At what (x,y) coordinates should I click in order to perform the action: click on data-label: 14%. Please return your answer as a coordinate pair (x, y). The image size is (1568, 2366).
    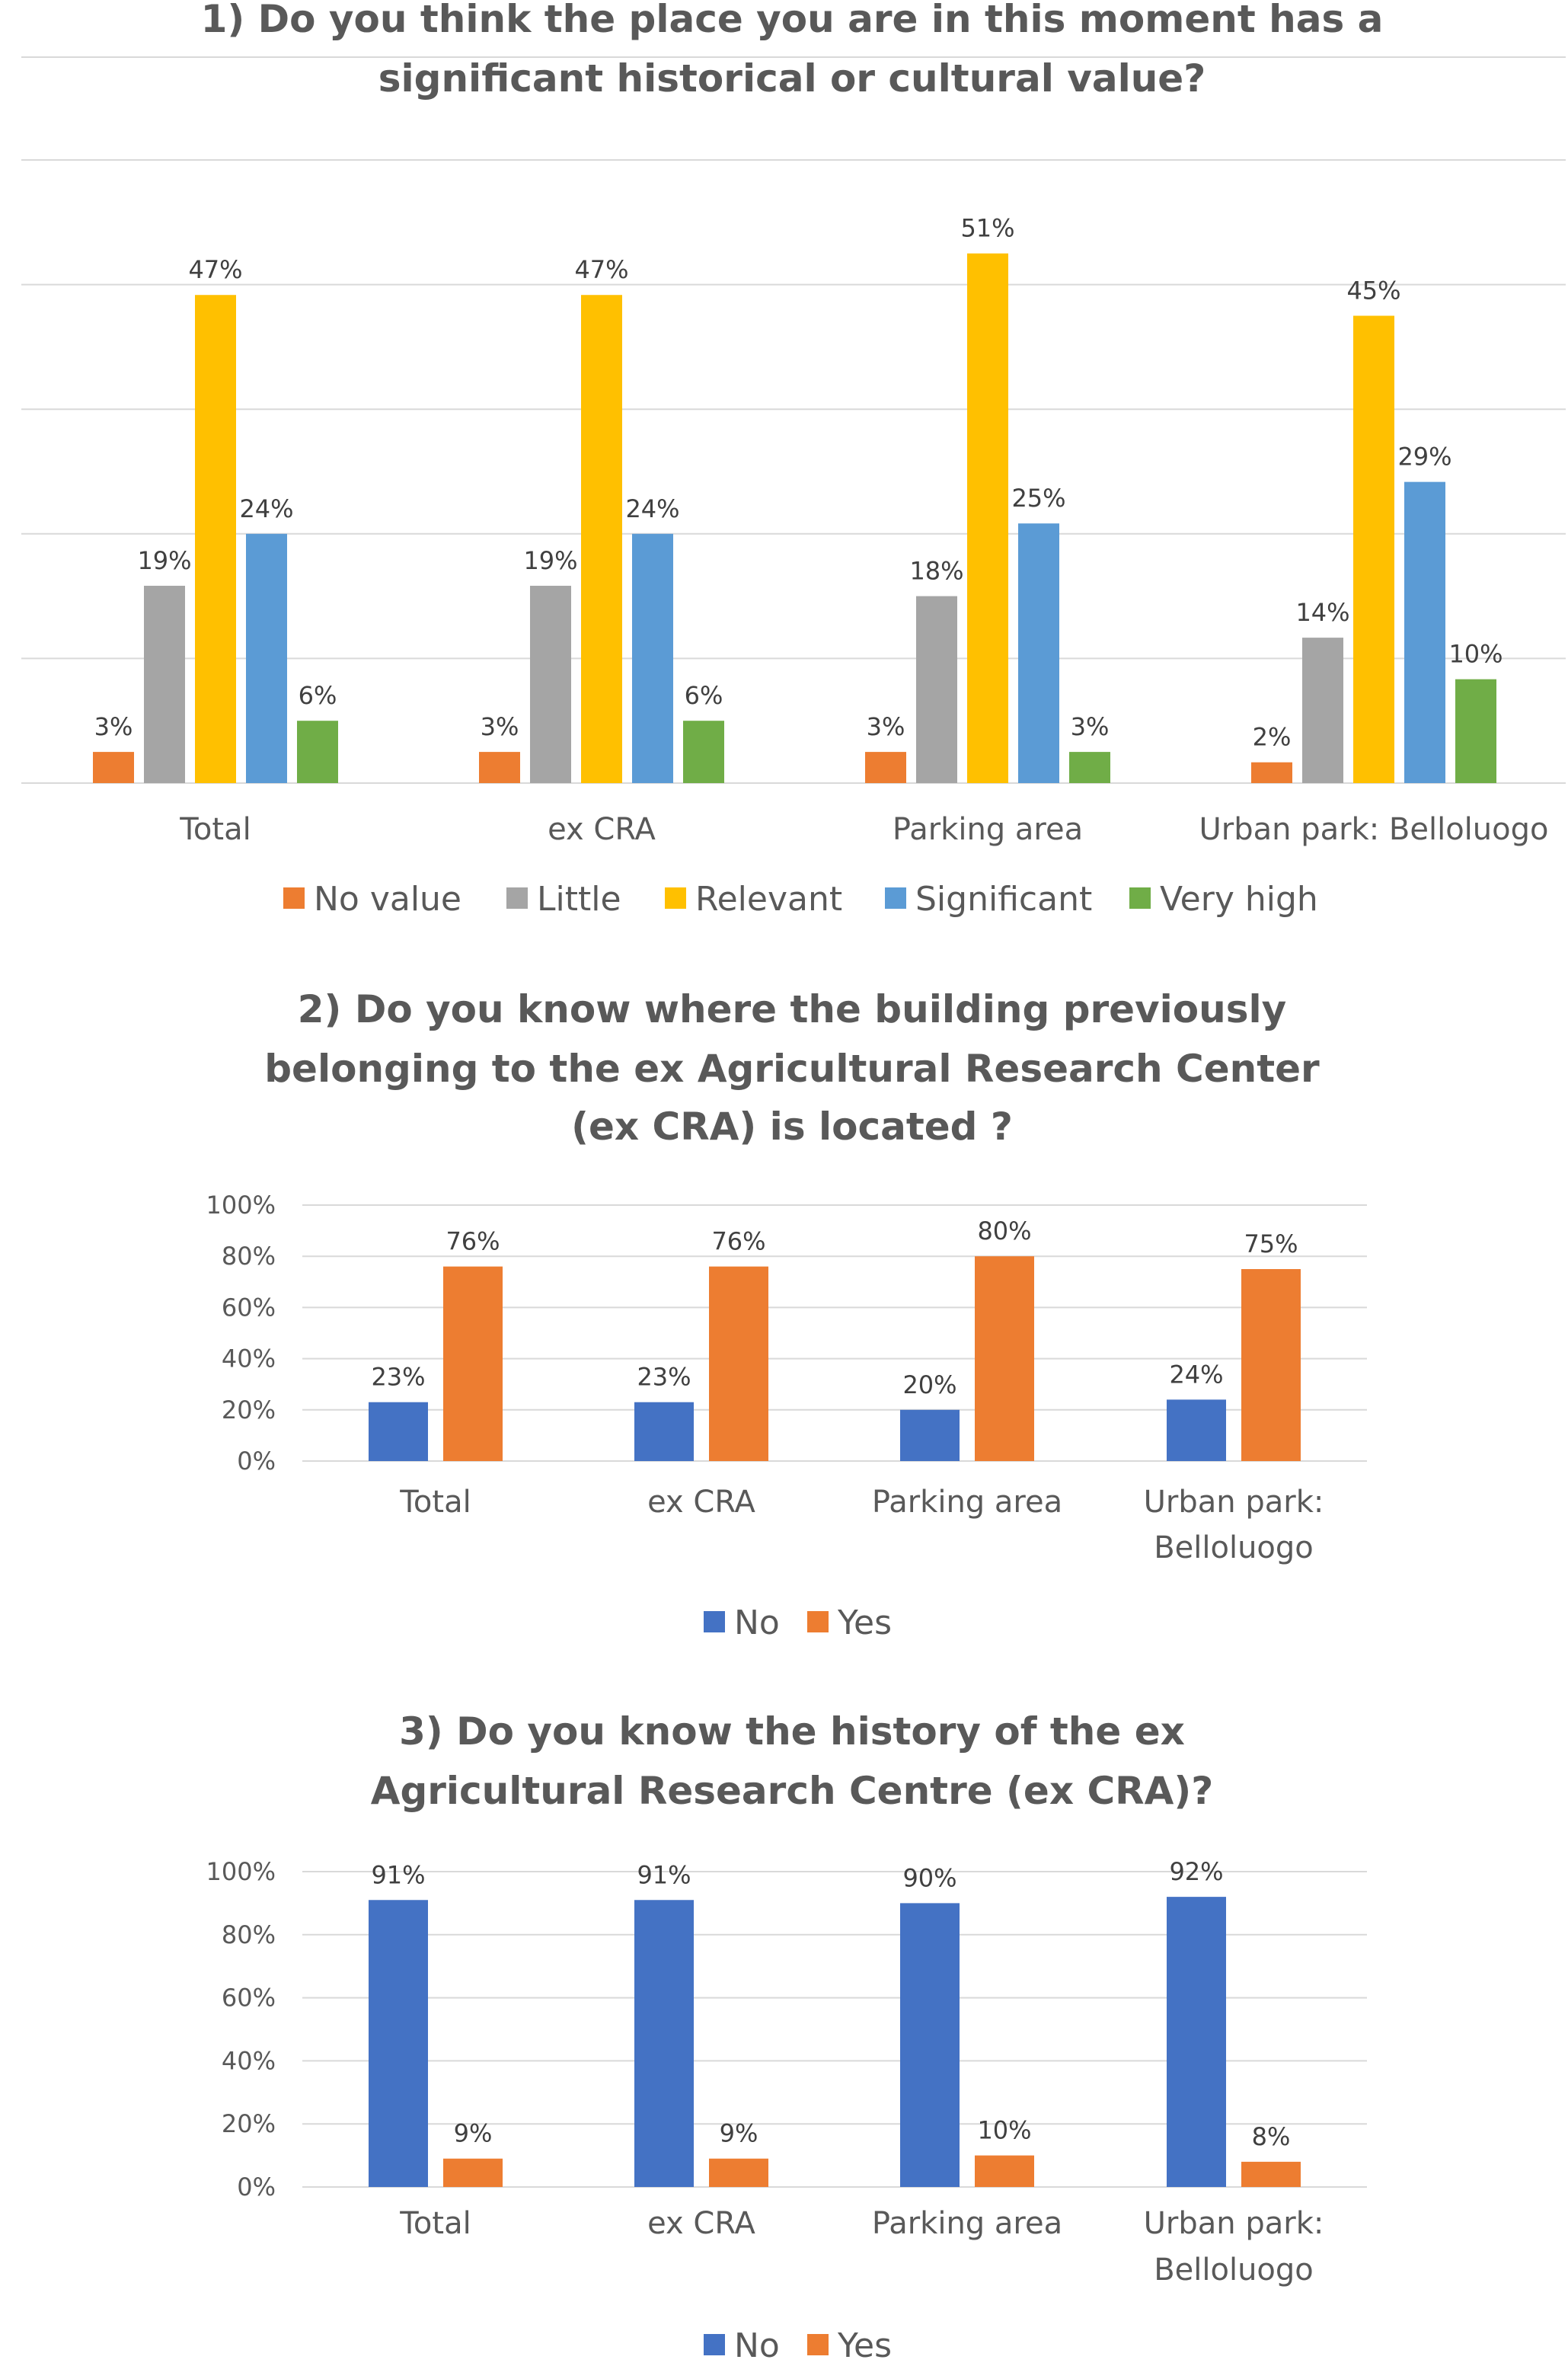
    Looking at the image, I should click on (1322, 612).